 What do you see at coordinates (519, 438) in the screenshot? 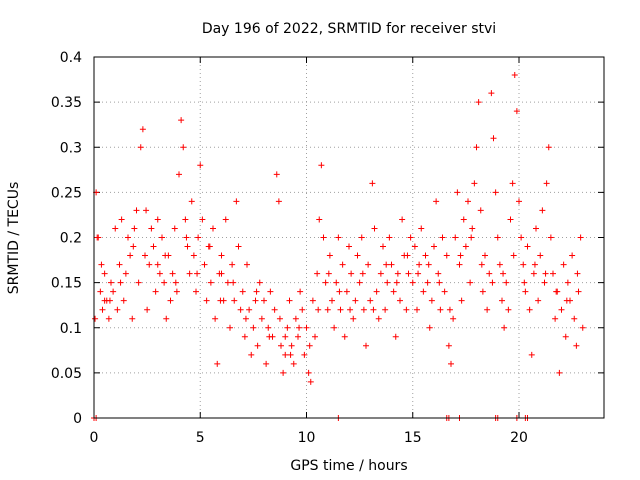
I see `x-tick-label: 20` at bounding box center [519, 438].